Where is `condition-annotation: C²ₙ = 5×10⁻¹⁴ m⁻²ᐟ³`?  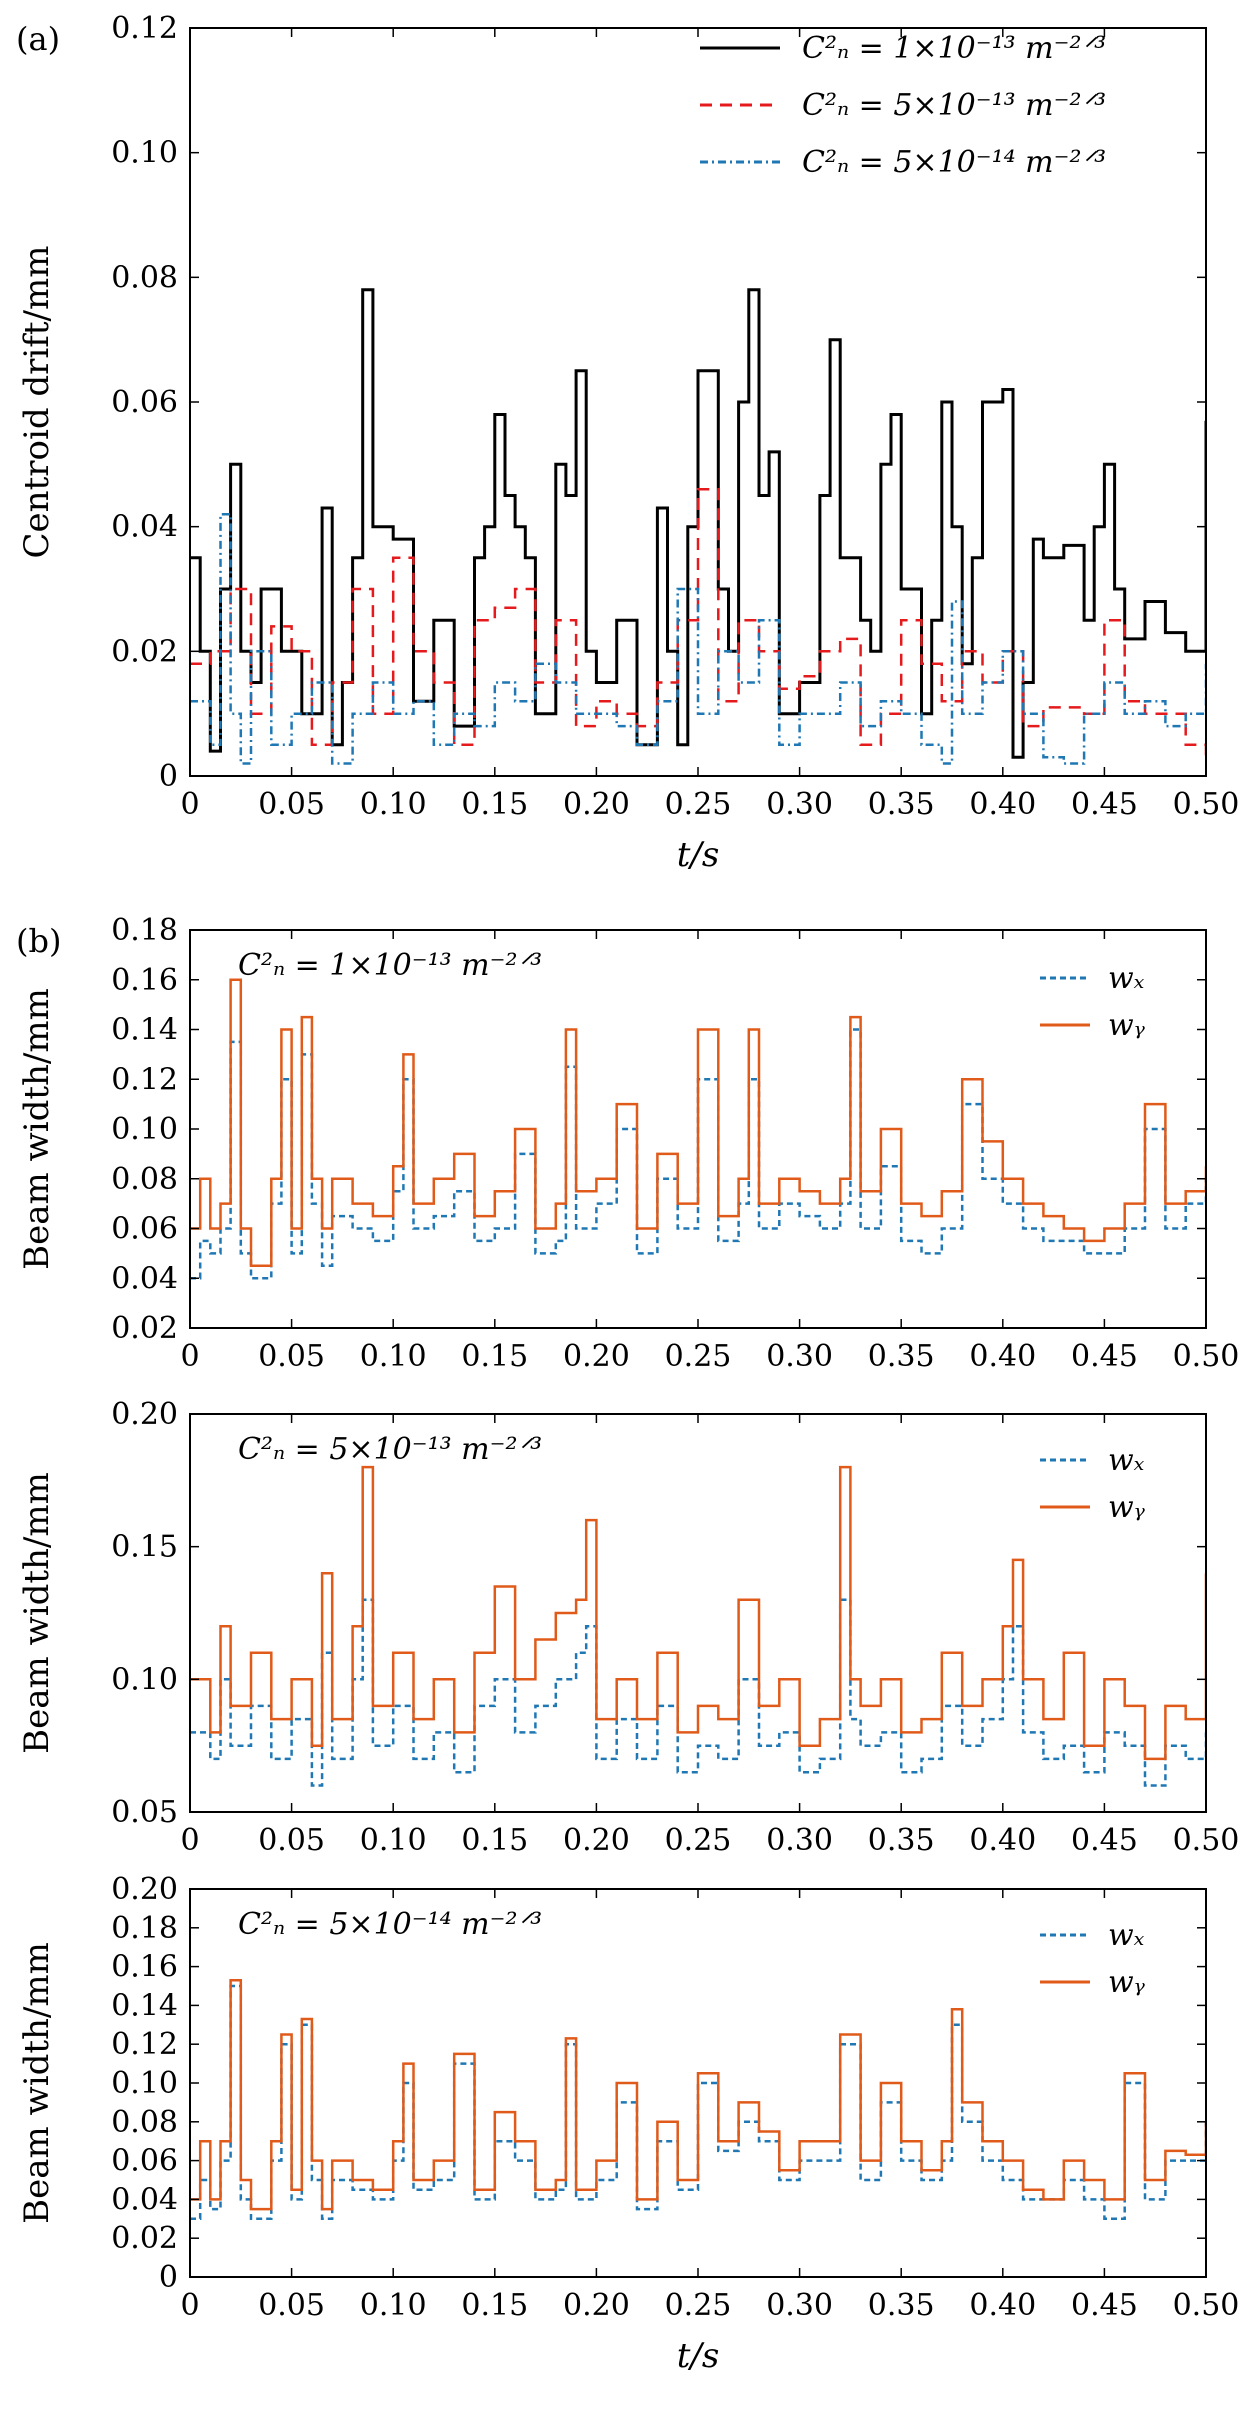
condition-annotation: C²ₙ = 5×10⁻¹⁴ m⁻²ᐟ³ is located at coordinates (390, 1924).